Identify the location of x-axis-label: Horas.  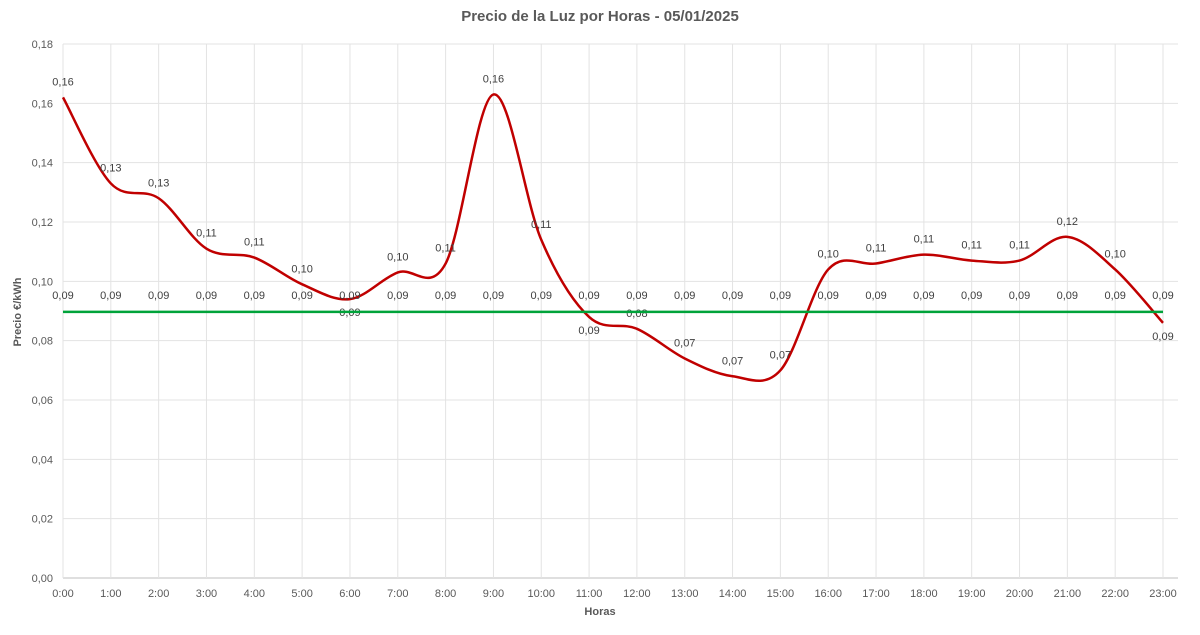
(600, 612).